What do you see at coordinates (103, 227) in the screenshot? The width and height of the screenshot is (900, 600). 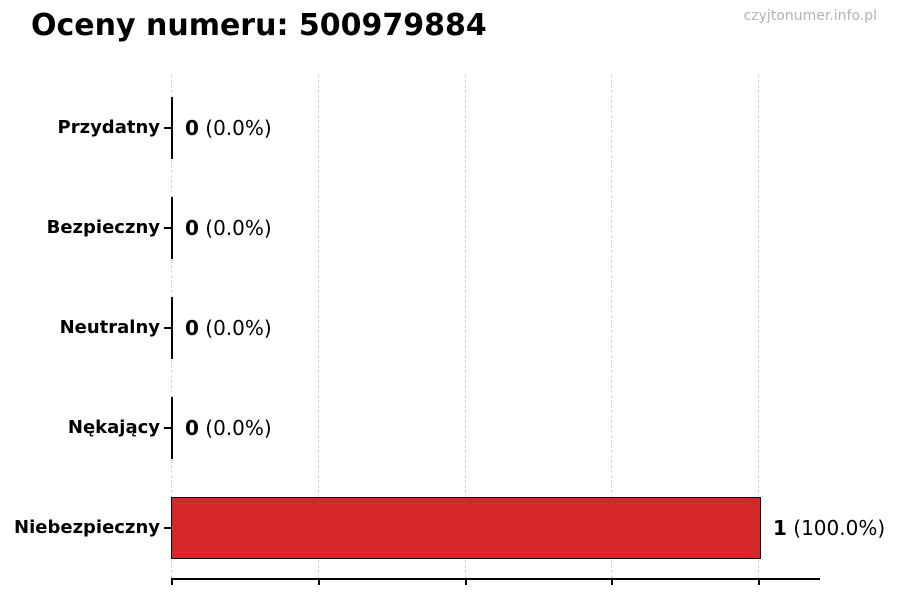 I see `category-label: Bezpieczny` at bounding box center [103, 227].